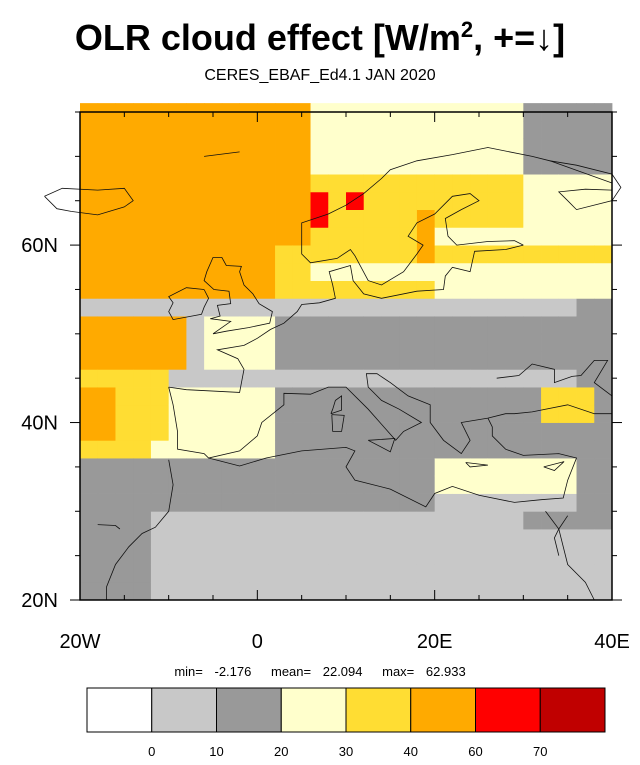 This screenshot has width=640, height=765. Describe the element at coordinates (320, 75) in the screenshot. I see `map-subtitle: CERES_EBAF_Ed4.1 JAN 2020` at that location.